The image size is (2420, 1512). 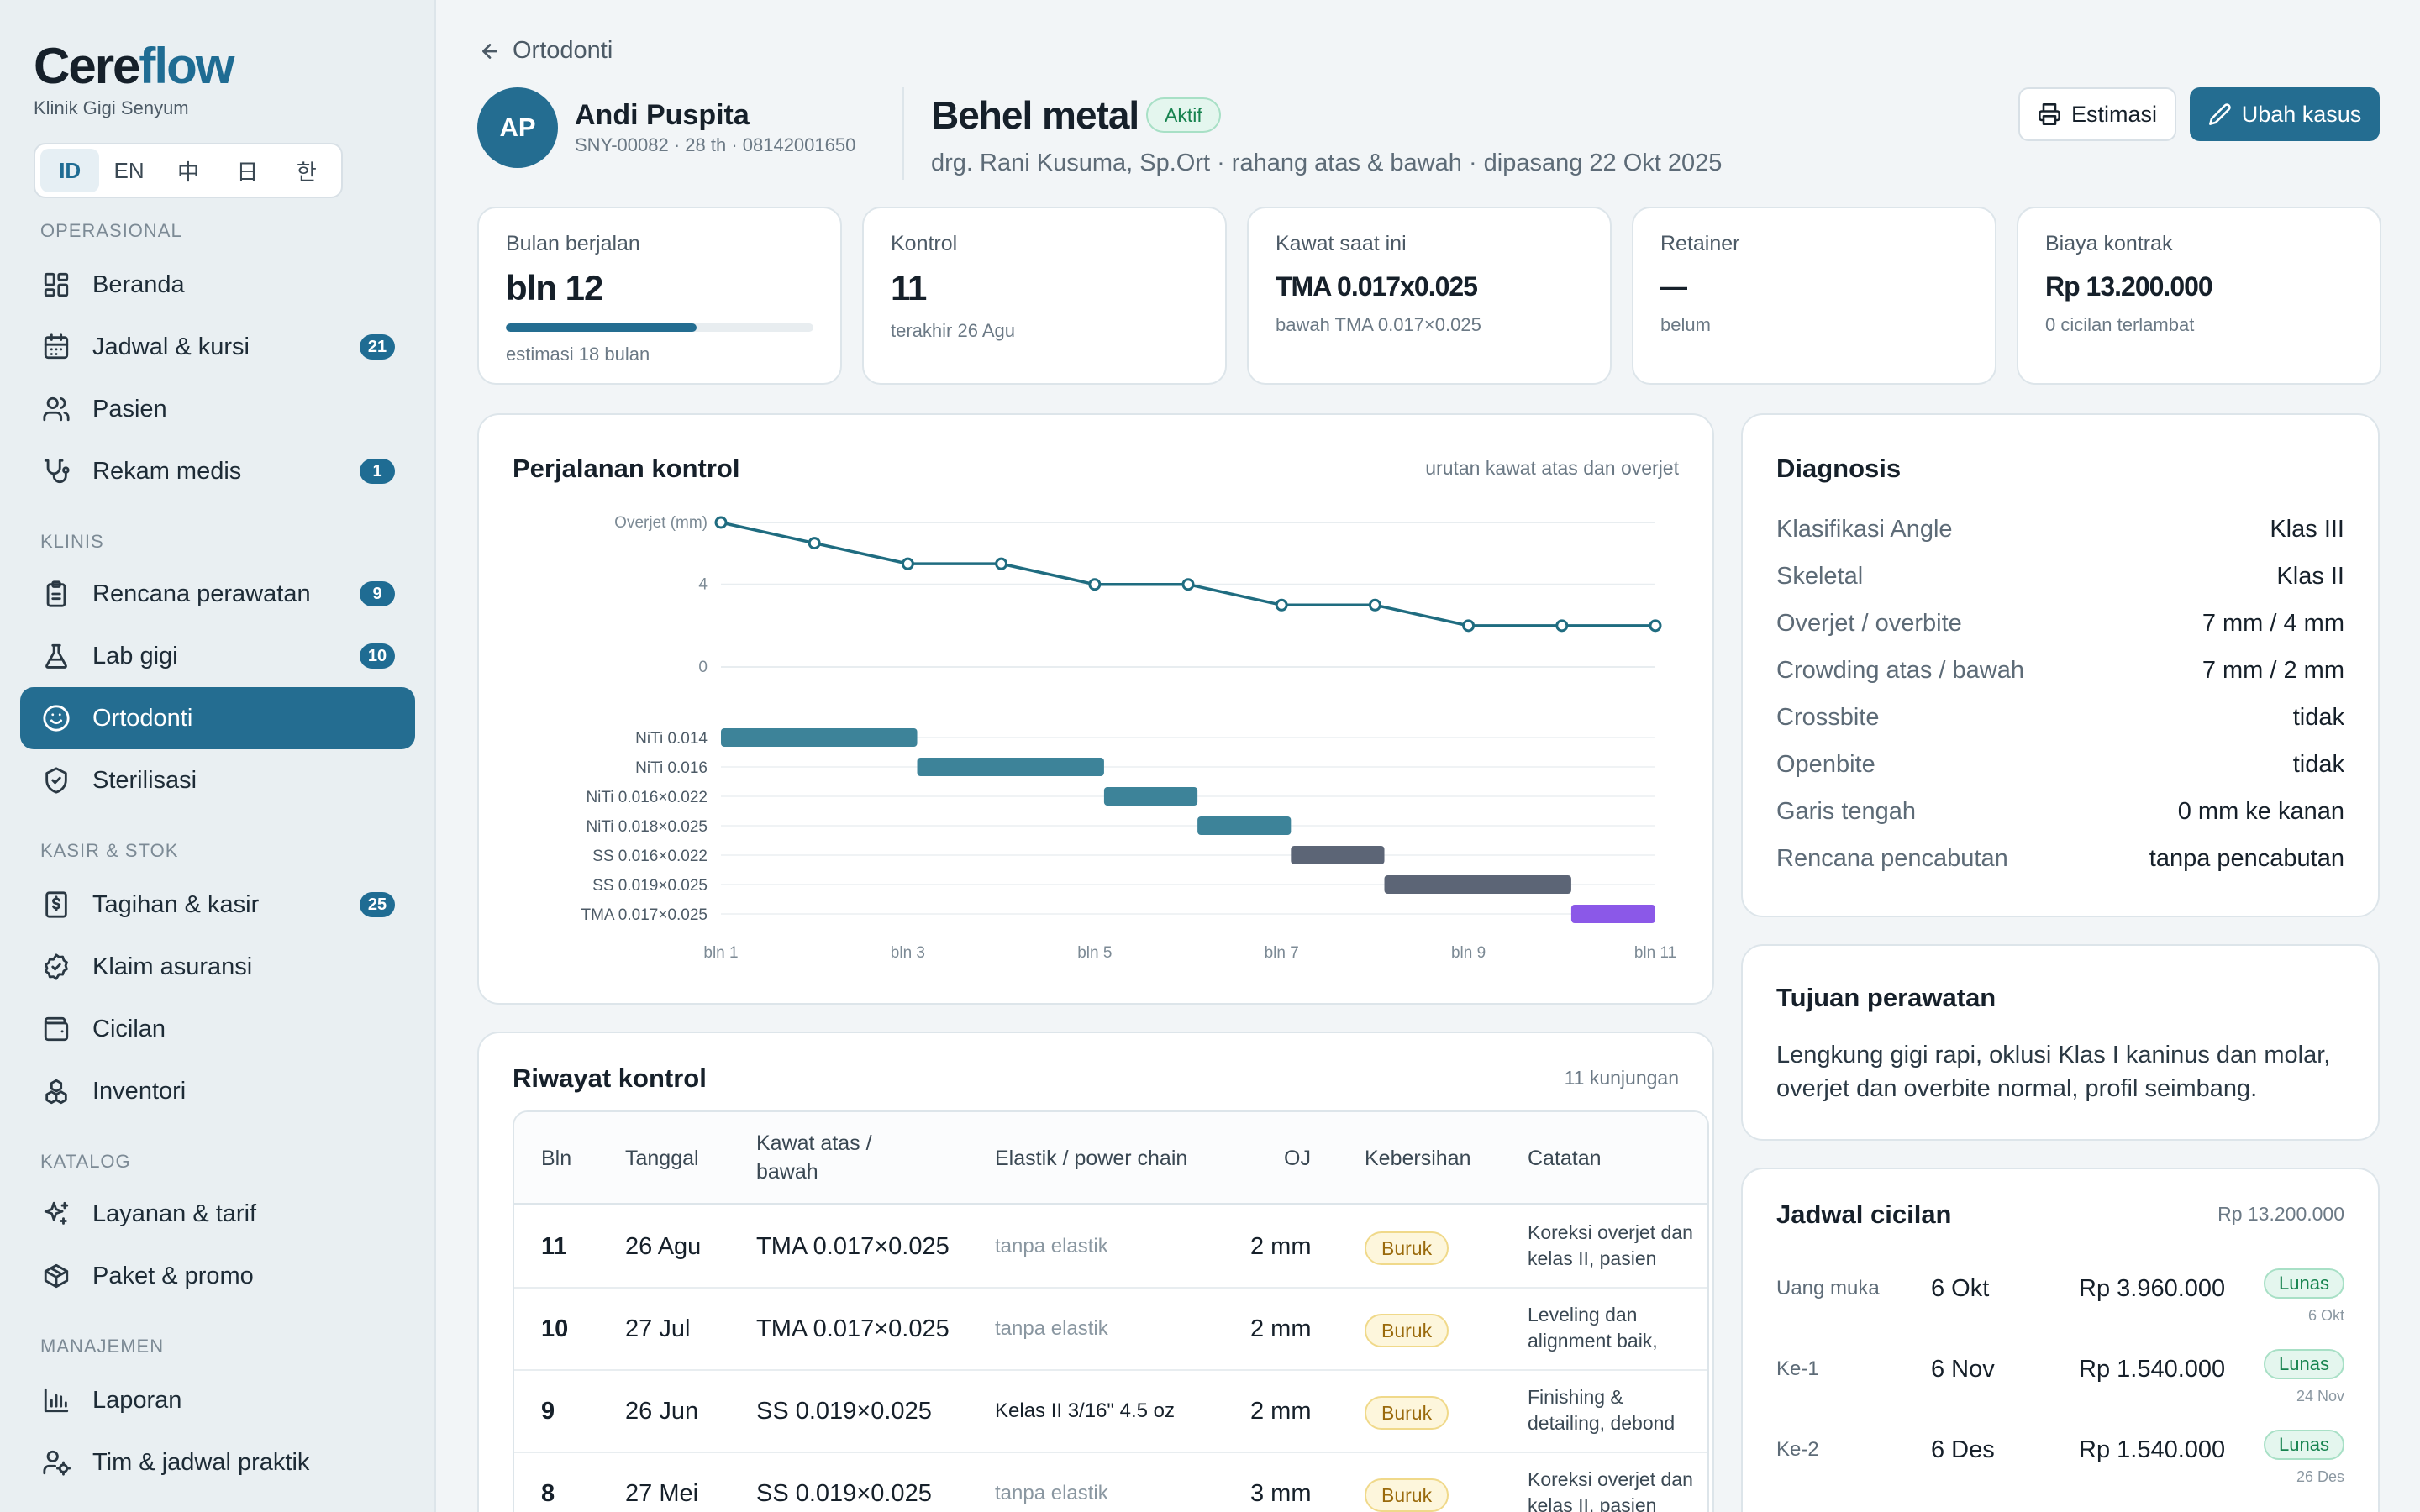 What do you see at coordinates (1655, 953) in the screenshot?
I see `x-tick-label: bln 11` at bounding box center [1655, 953].